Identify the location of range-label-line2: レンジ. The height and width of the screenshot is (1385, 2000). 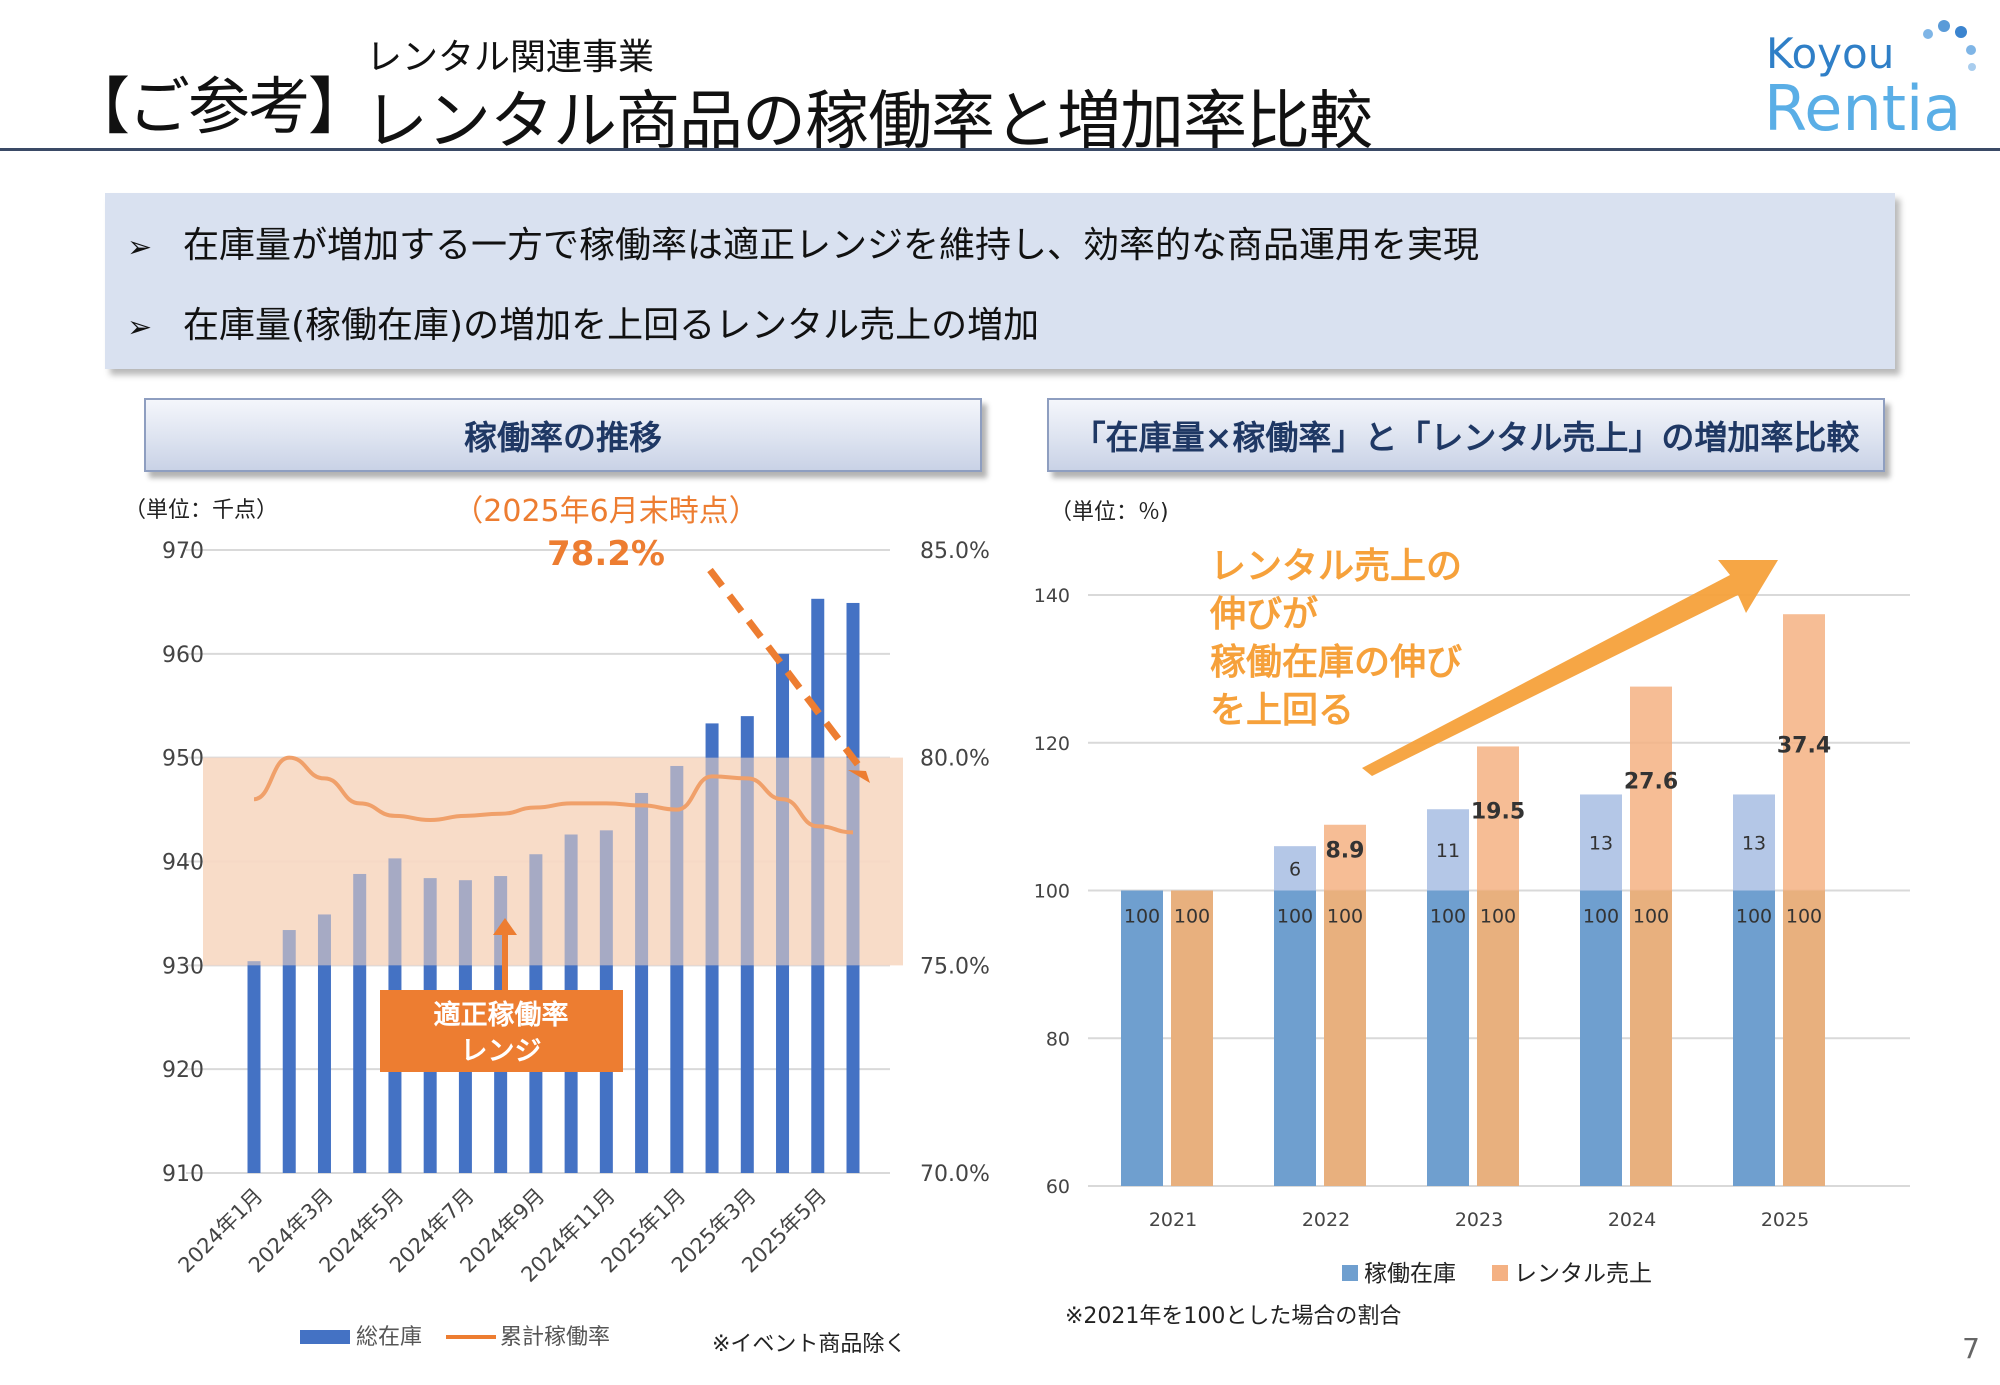
(501, 1051).